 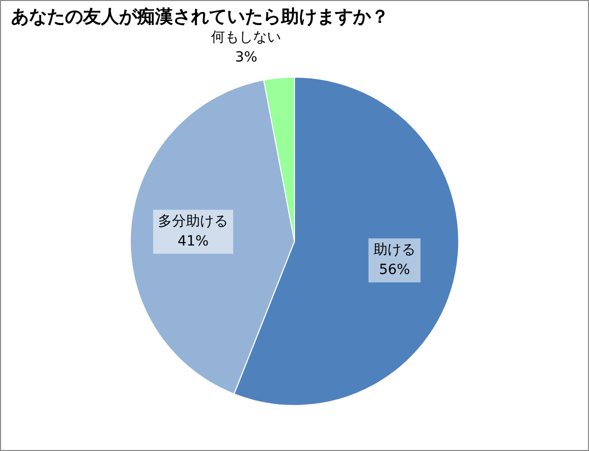 What do you see at coordinates (395, 250) in the screenshot?
I see `slice-label: 助ける` at bounding box center [395, 250].